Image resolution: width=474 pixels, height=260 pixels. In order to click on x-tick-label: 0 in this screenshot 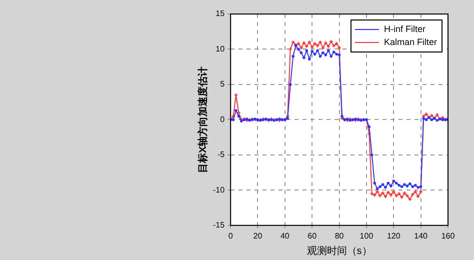, I will do `click(231, 235)`.